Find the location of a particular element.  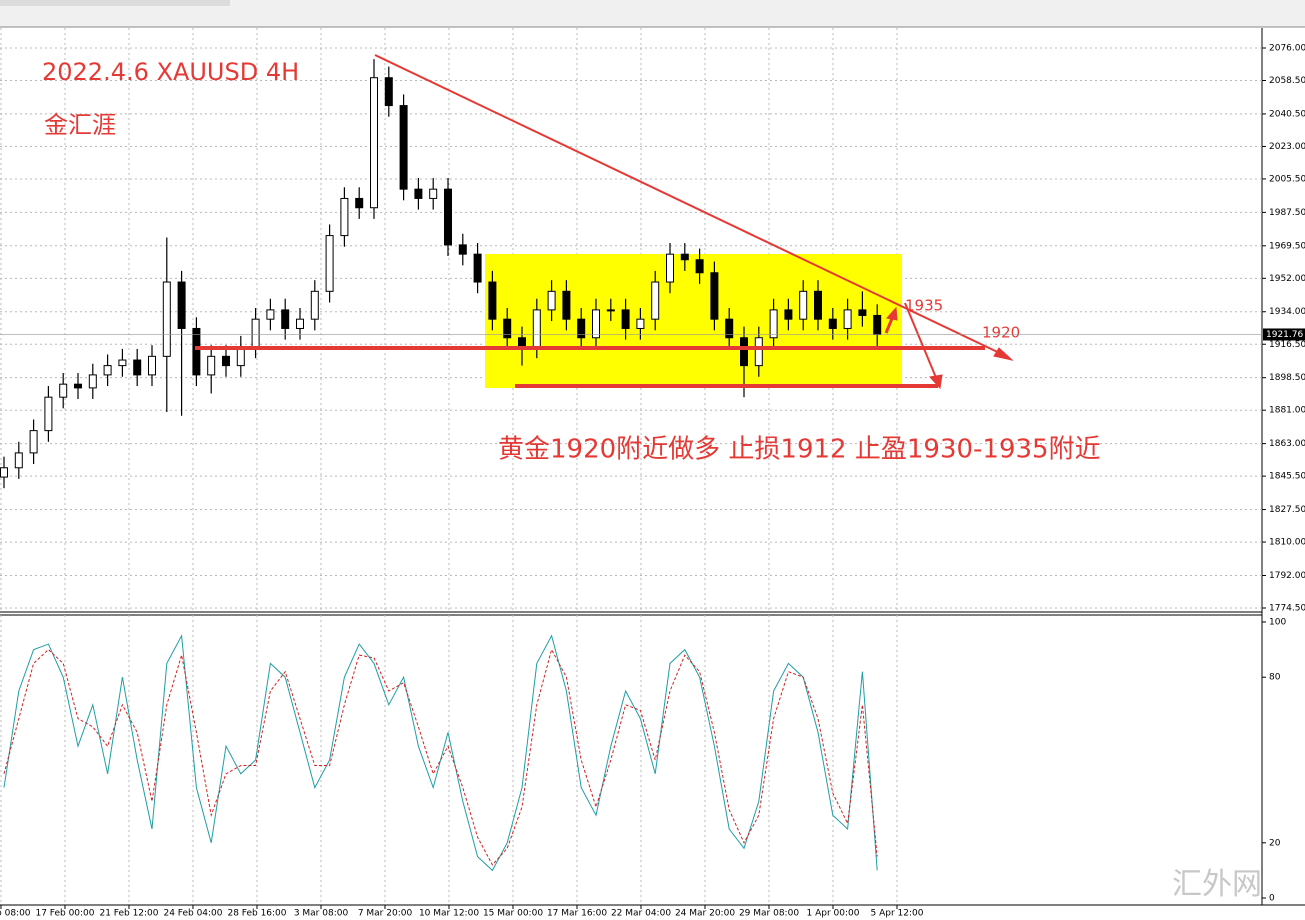

y-tick-label: 0 is located at coordinates (1272, 899).